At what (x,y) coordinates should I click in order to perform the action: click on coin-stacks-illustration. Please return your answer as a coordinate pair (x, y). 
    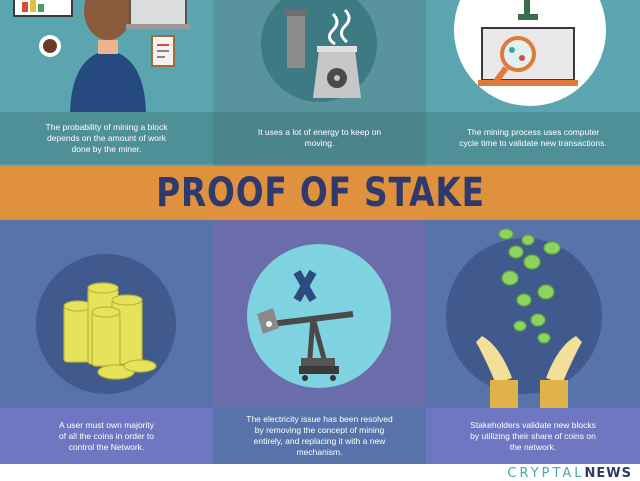
    Looking at the image, I should click on (106, 324).